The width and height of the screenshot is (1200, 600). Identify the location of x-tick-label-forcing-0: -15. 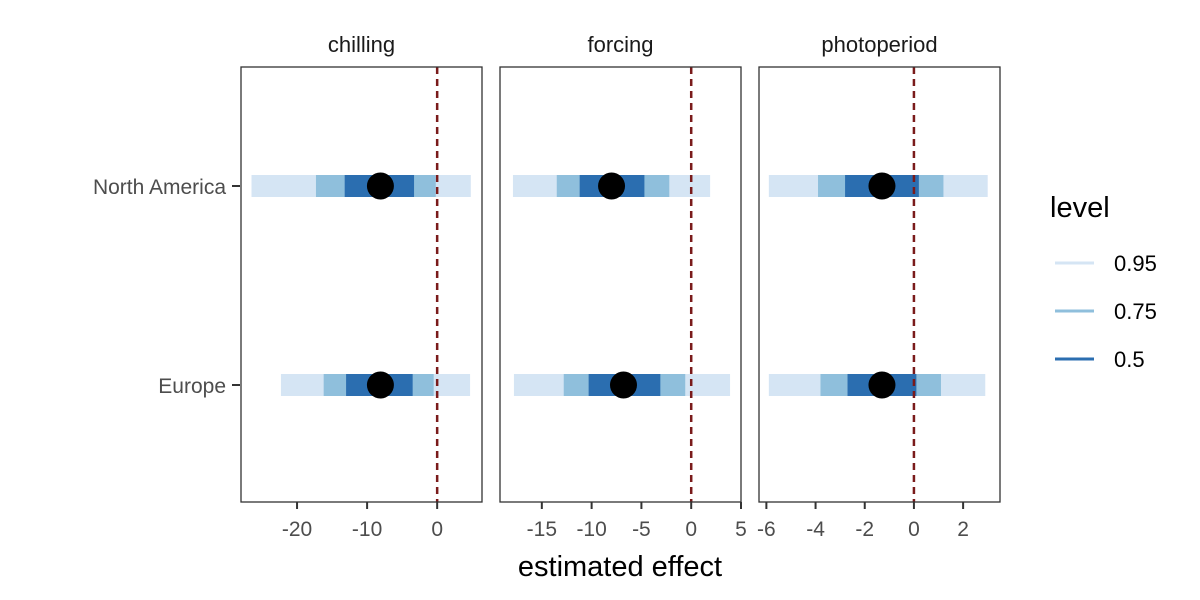
(542, 529).